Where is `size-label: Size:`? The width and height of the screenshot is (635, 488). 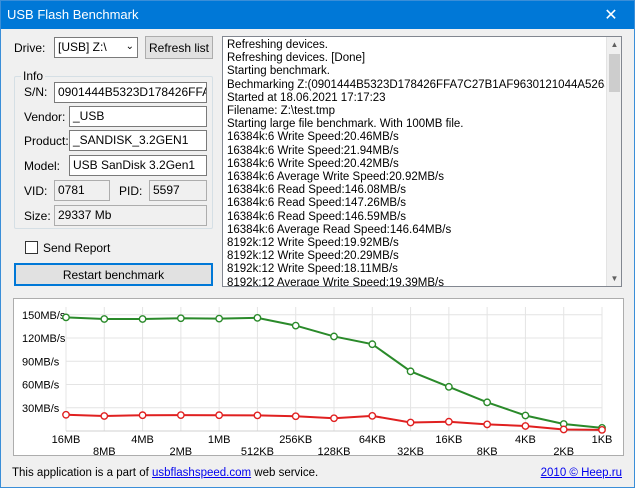
size-label: Size: is located at coordinates (37, 216).